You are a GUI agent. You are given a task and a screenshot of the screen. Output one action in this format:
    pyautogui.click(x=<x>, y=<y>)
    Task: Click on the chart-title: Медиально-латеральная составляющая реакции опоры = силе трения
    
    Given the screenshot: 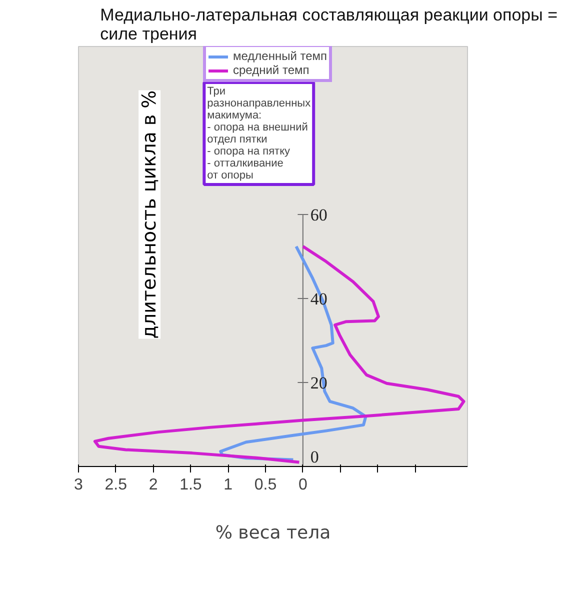 What is the action you would take?
    pyautogui.click(x=329, y=25)
    